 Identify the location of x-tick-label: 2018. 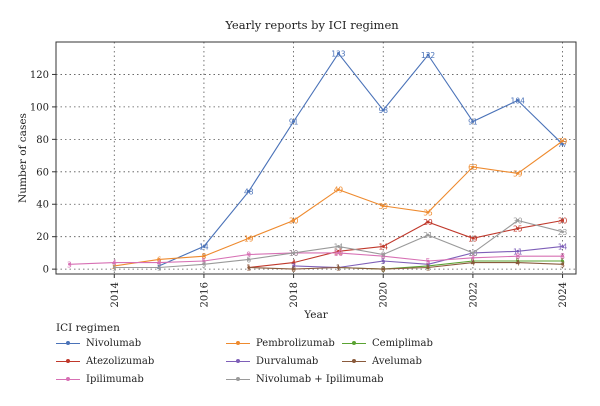
(294, 294).